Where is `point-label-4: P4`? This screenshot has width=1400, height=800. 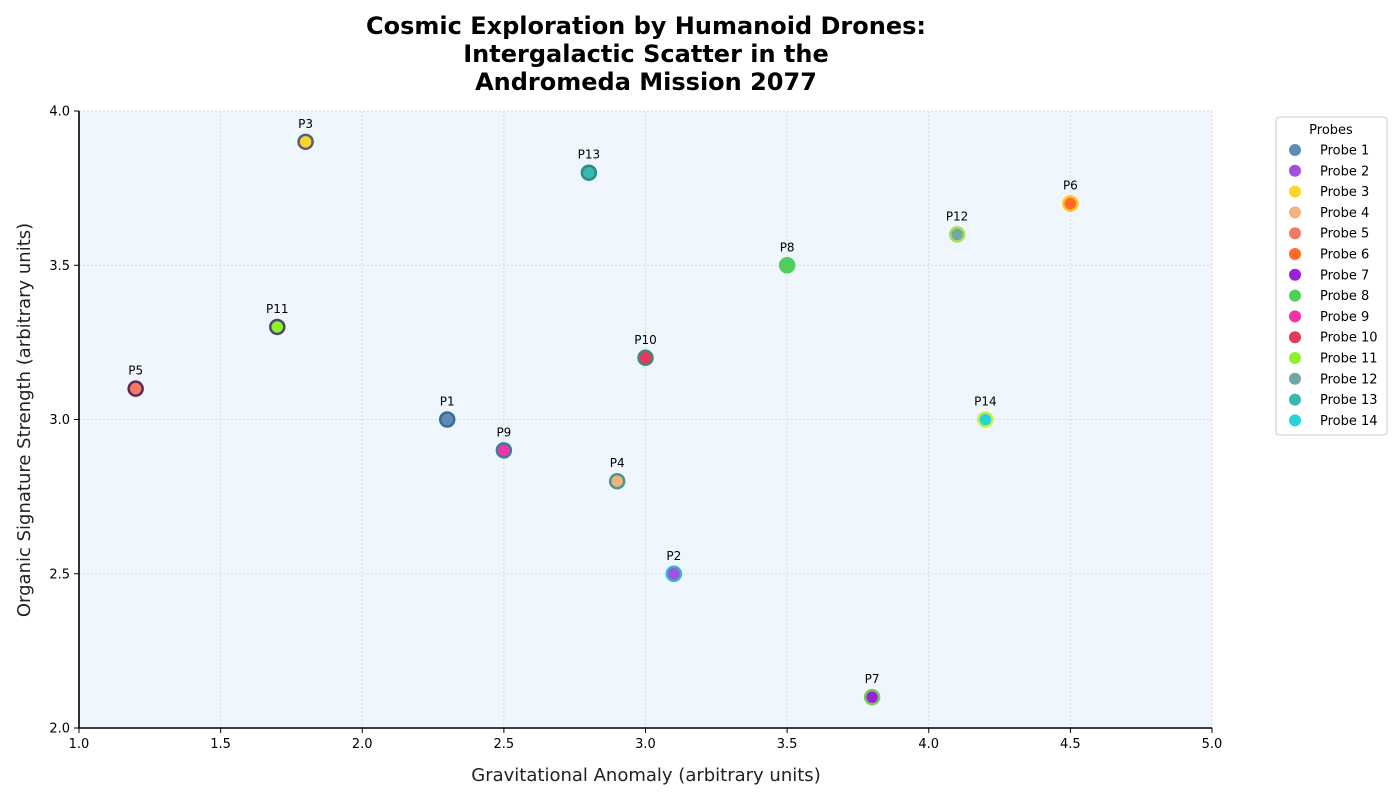
point-label-4: P4 is located at coordinates (617, 463).